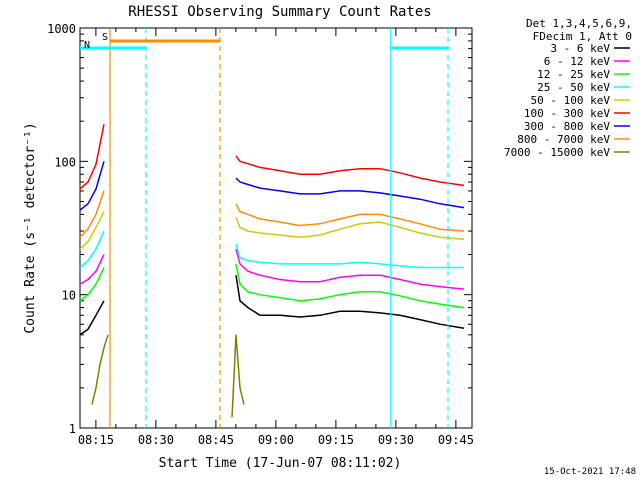 The width and height of the screenshot is (640, 480). What do you see at coordinates (350, 193) in the screenshot?
I see `series-line-300-800-kev-post` at bounding box center [350, 193].